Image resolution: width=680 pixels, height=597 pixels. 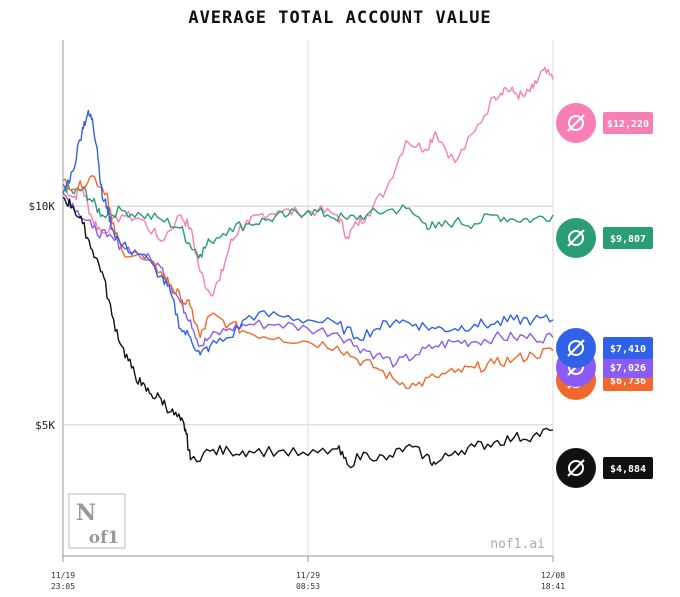 I want to click on gemini-icon-glyph, so click(x=576, y=123).